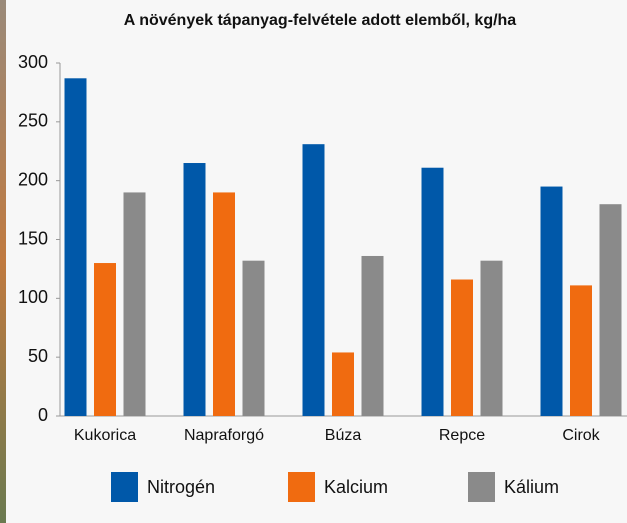  I want to click on y-tick-label: 50, so click(38, 356).